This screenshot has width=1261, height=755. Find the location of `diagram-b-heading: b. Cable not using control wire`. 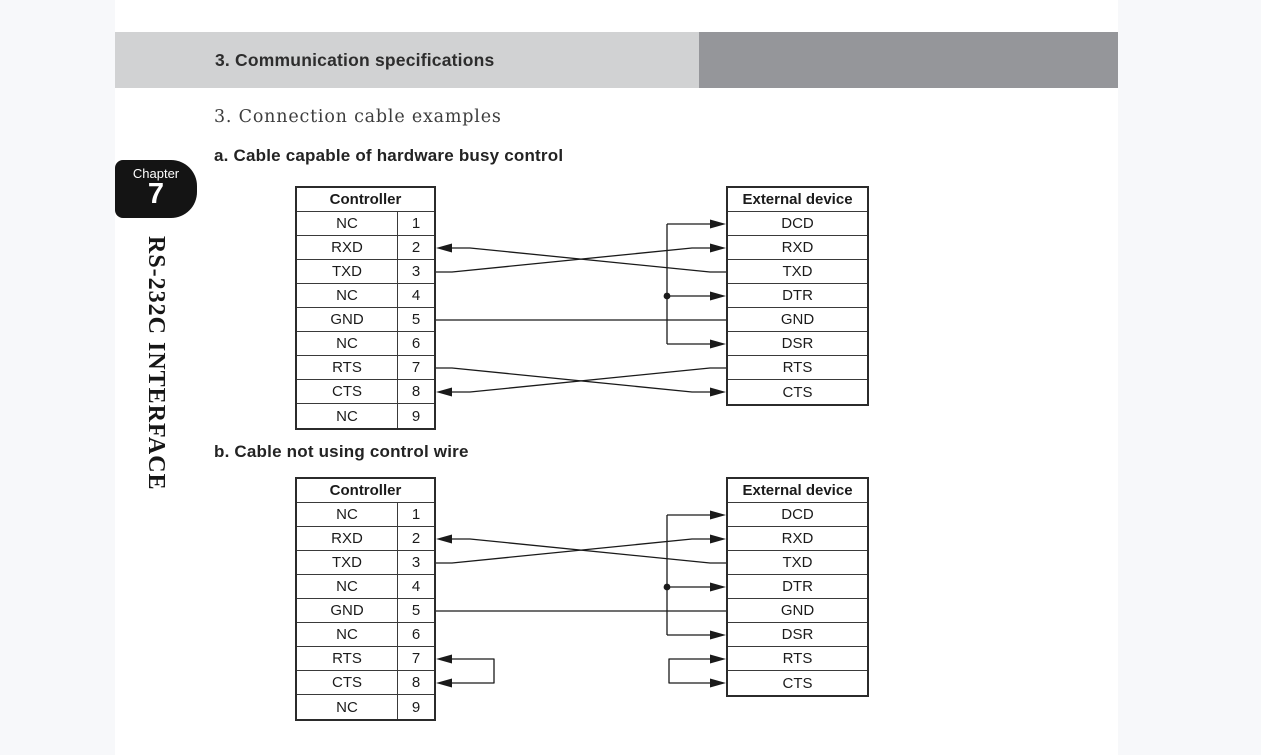

diagram-b-heading: b. Cable not using control wire is located at coordinates (341, 451).